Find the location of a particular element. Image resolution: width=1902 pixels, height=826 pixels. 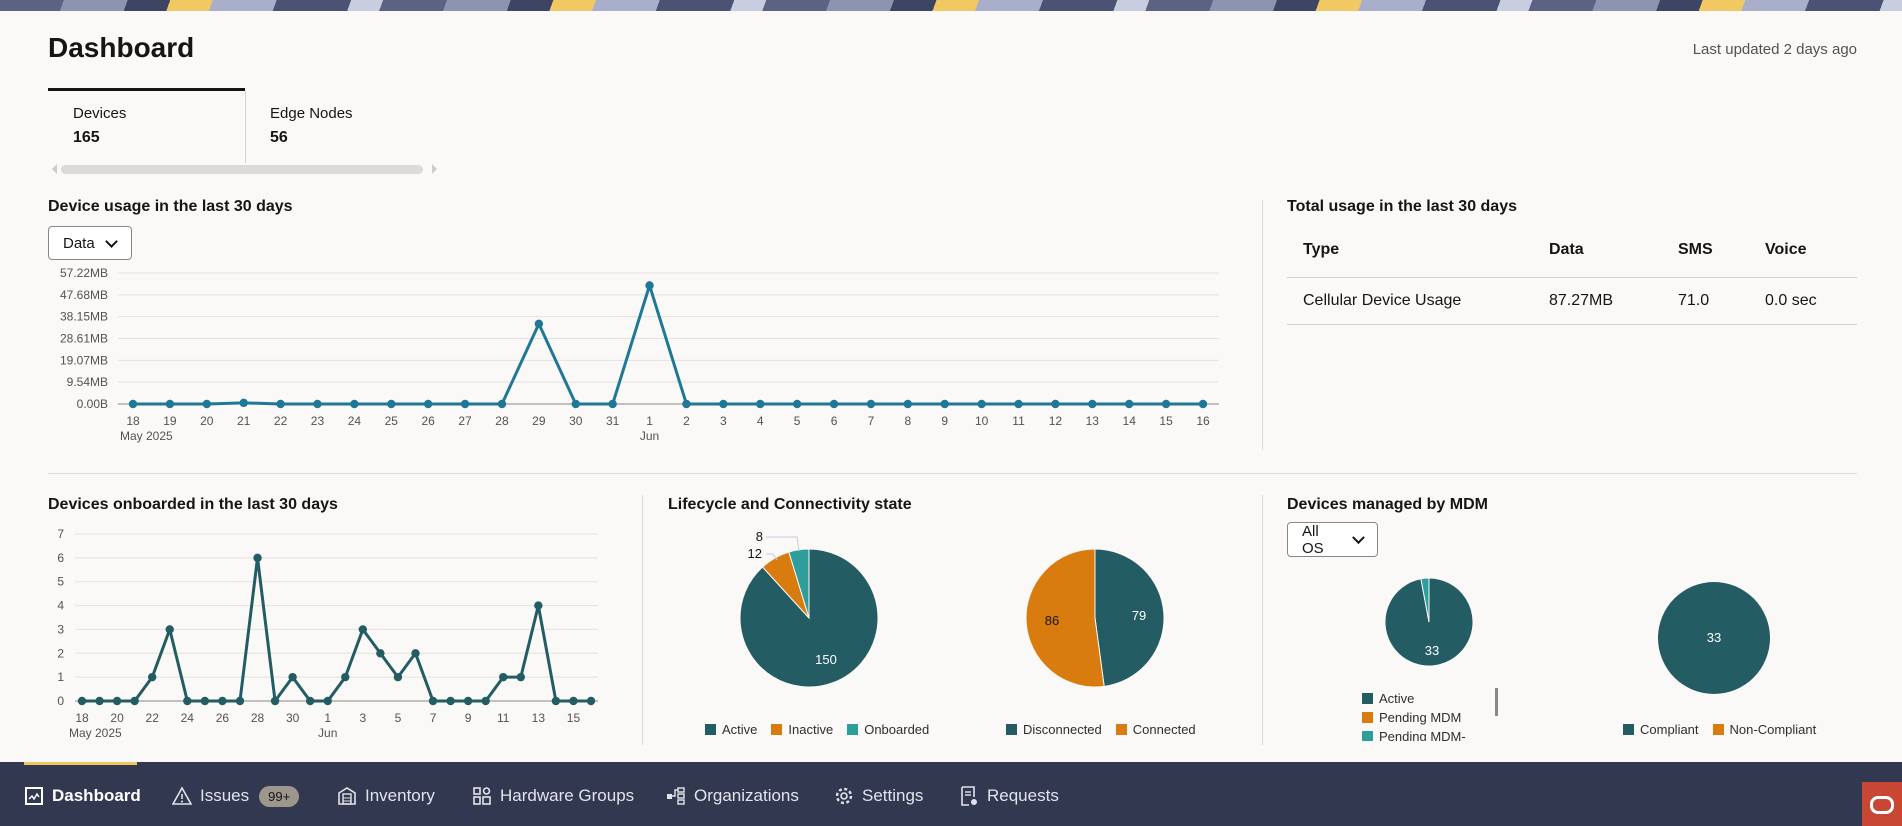

legend-item: Non-Compliant is located at coordinates (1764, 729).